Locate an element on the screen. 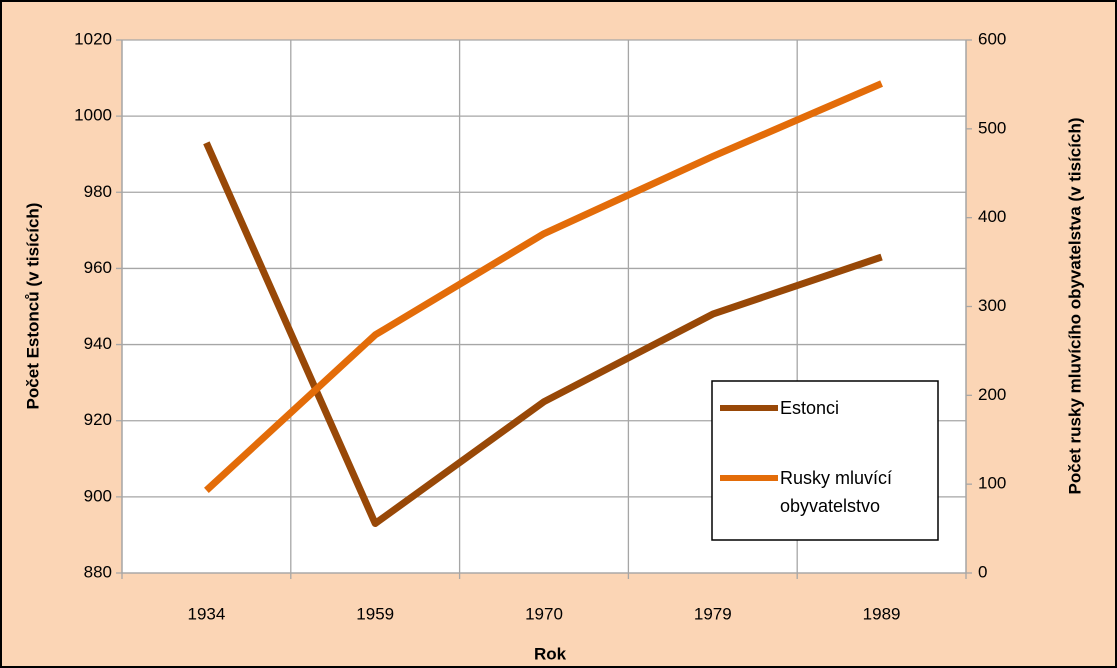  y-tick-label: 900 is located at coordinates (98, 495).